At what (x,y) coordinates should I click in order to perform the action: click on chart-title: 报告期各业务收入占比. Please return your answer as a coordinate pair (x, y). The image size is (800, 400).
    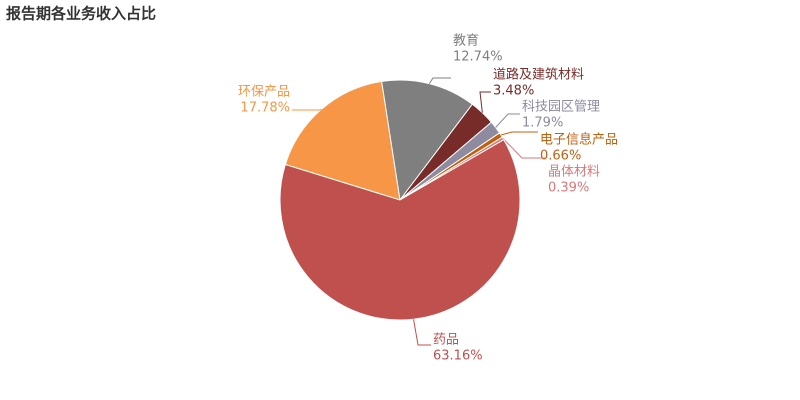
    Looking at the image, I should click on (81, 14).